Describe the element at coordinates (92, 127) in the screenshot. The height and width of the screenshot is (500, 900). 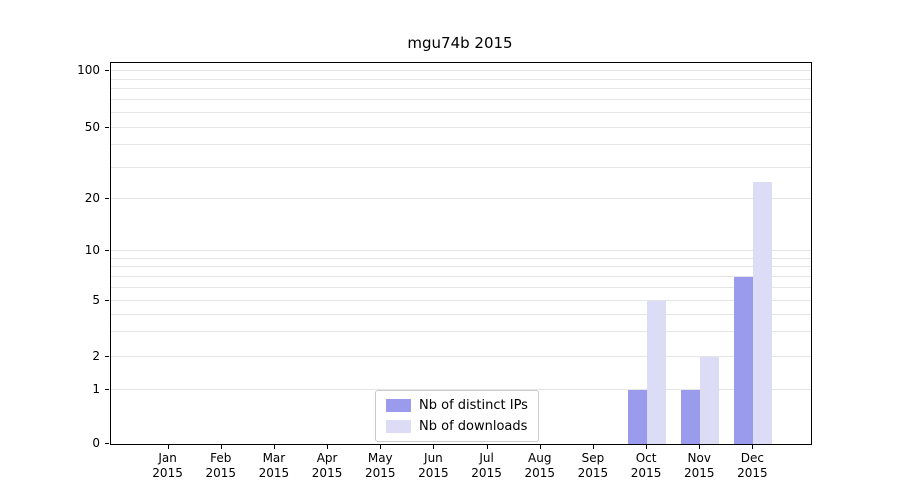
I see `y-tick-label: 50` at that location.